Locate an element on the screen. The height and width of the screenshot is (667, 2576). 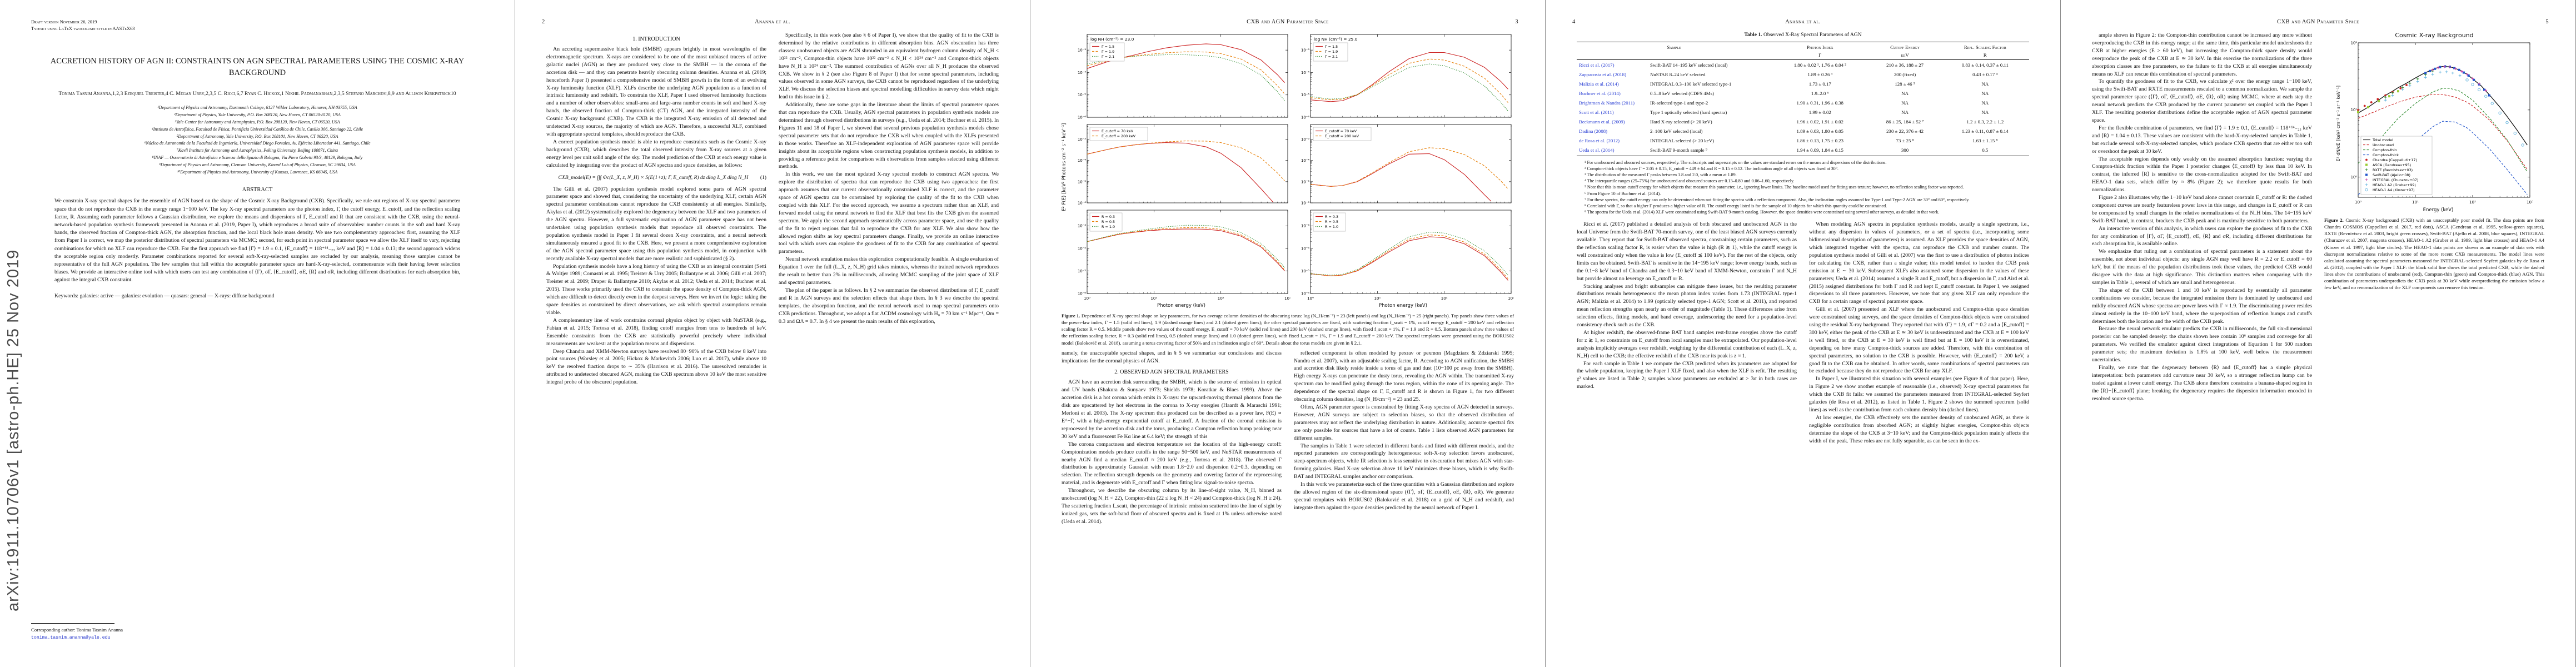
table-cell: 200 (fixed) is located at coordinates (1905, 74).